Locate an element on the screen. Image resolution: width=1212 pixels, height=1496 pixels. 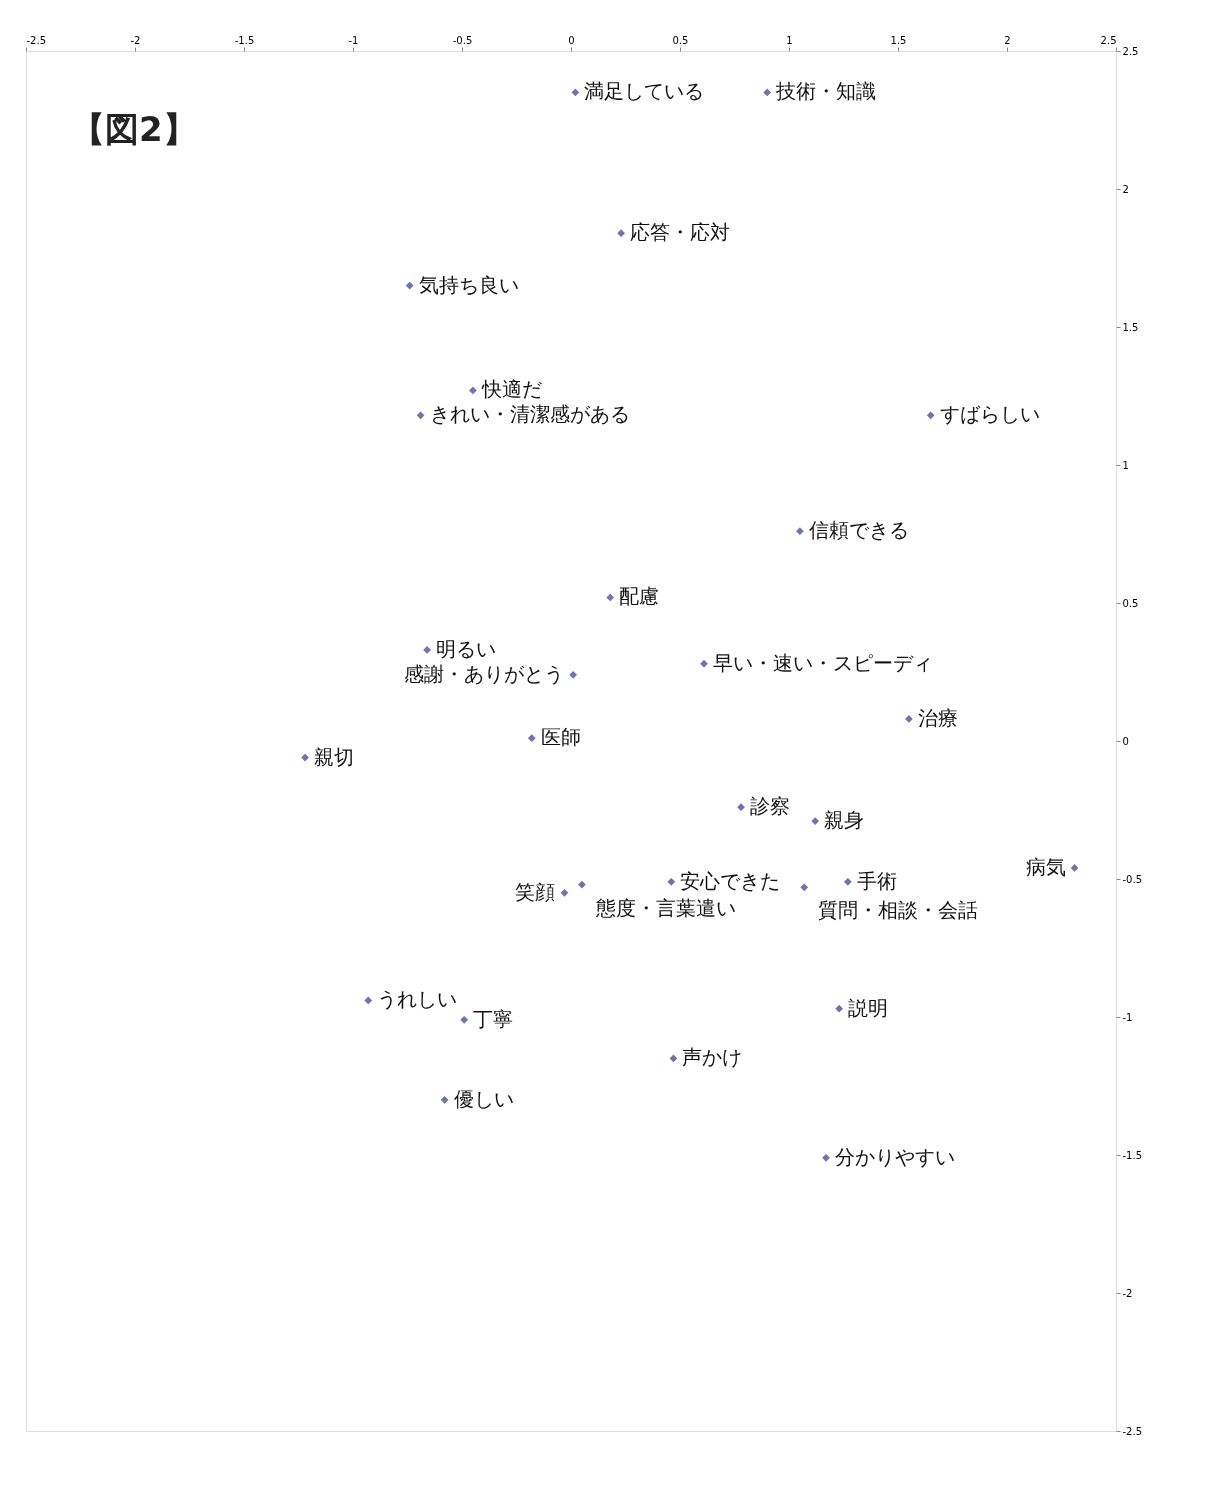
annotation: きれい・清潔感がある is located at coordinates (529, 414).